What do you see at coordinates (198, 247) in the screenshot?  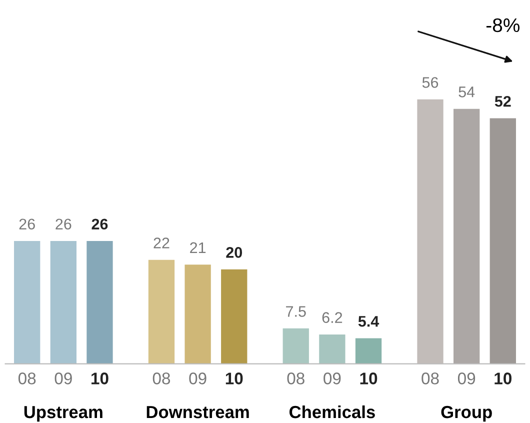 I see `data-label: 21` at bounding box center [198, 247].